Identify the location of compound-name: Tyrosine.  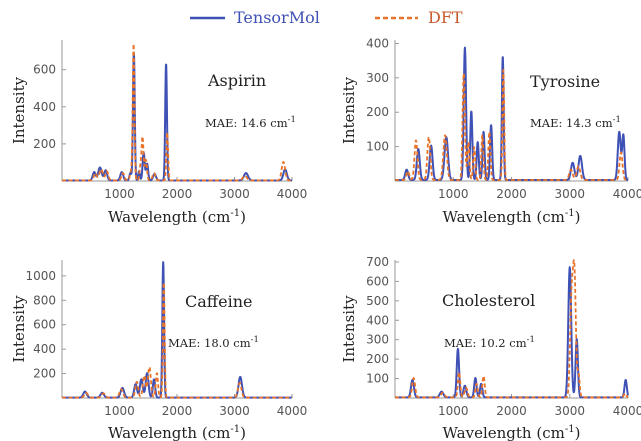
(565, 81).